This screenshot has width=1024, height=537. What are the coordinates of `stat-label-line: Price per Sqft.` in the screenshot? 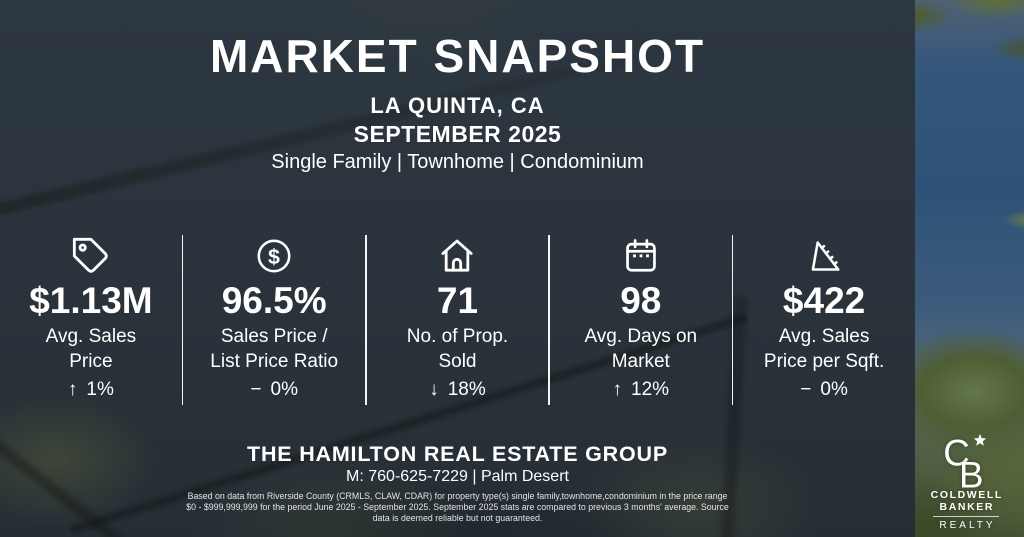 It's located at (824, 361).